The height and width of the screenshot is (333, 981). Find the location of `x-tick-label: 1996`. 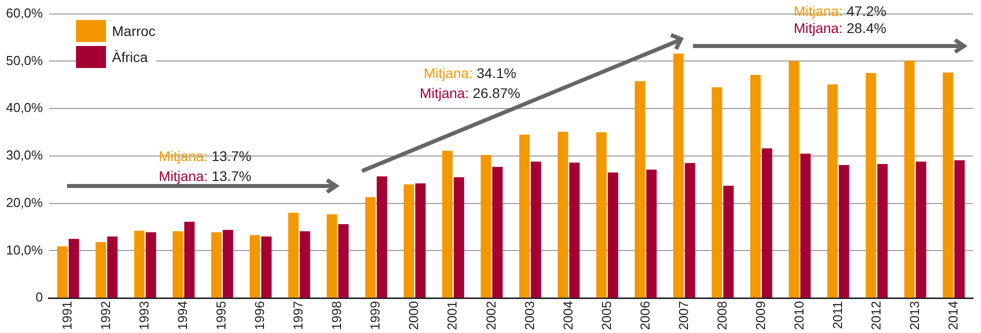

x-tick-label: 1996 is located at coordinates (260, 315).